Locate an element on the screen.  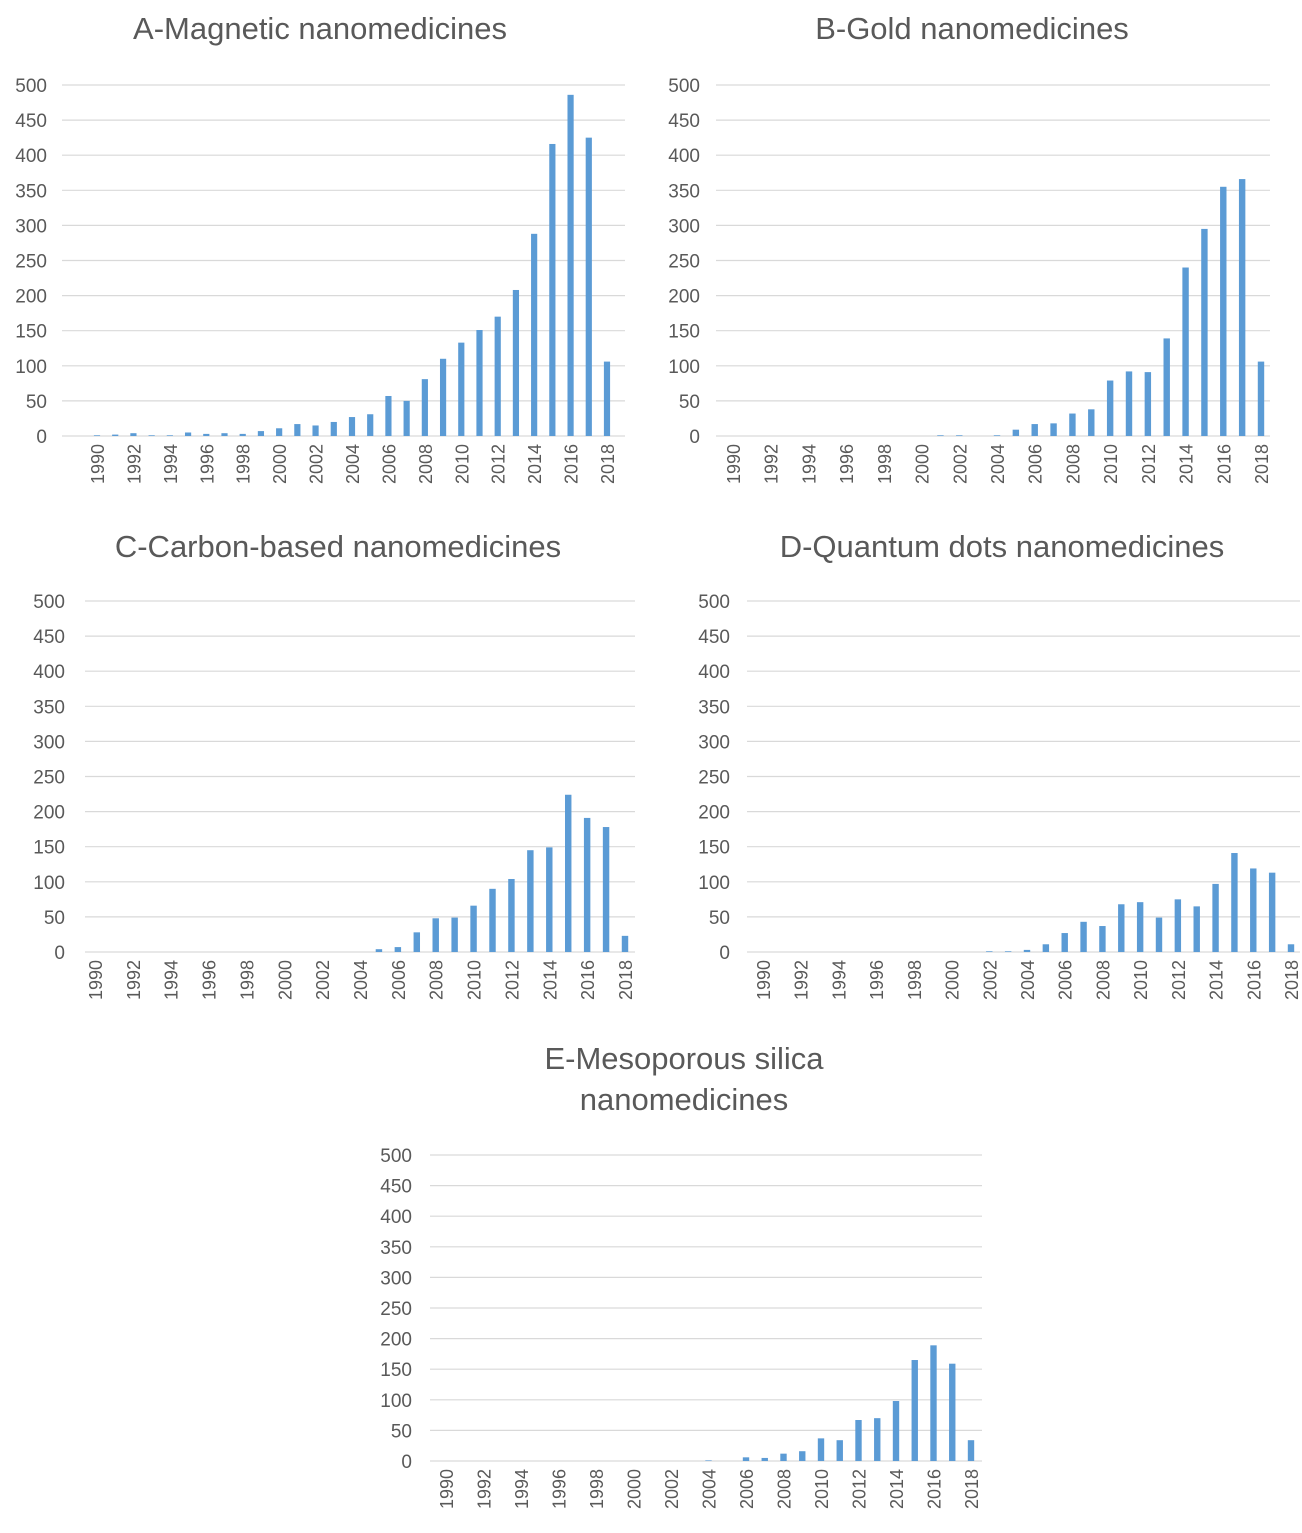
bar-b-2006 is located at coordinates (1034, 430).